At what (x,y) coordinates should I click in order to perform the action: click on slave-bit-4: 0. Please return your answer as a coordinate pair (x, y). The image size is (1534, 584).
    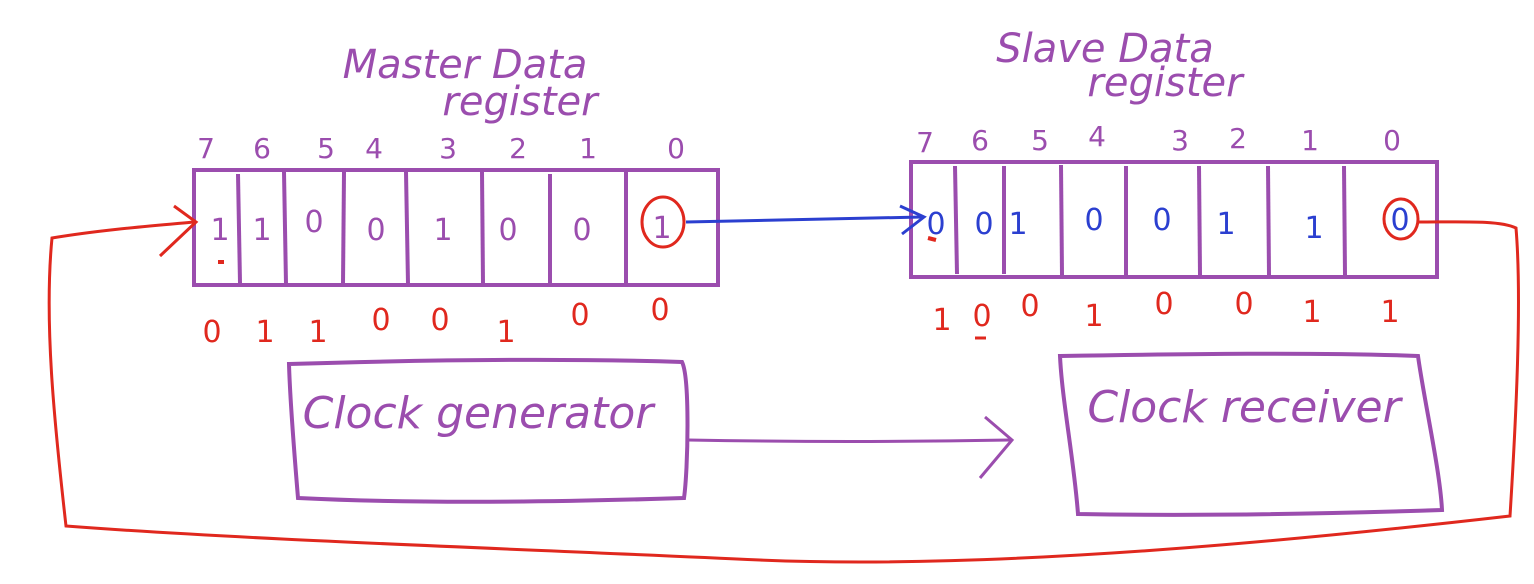
    Looking at the image, I should click on (1093, 220).